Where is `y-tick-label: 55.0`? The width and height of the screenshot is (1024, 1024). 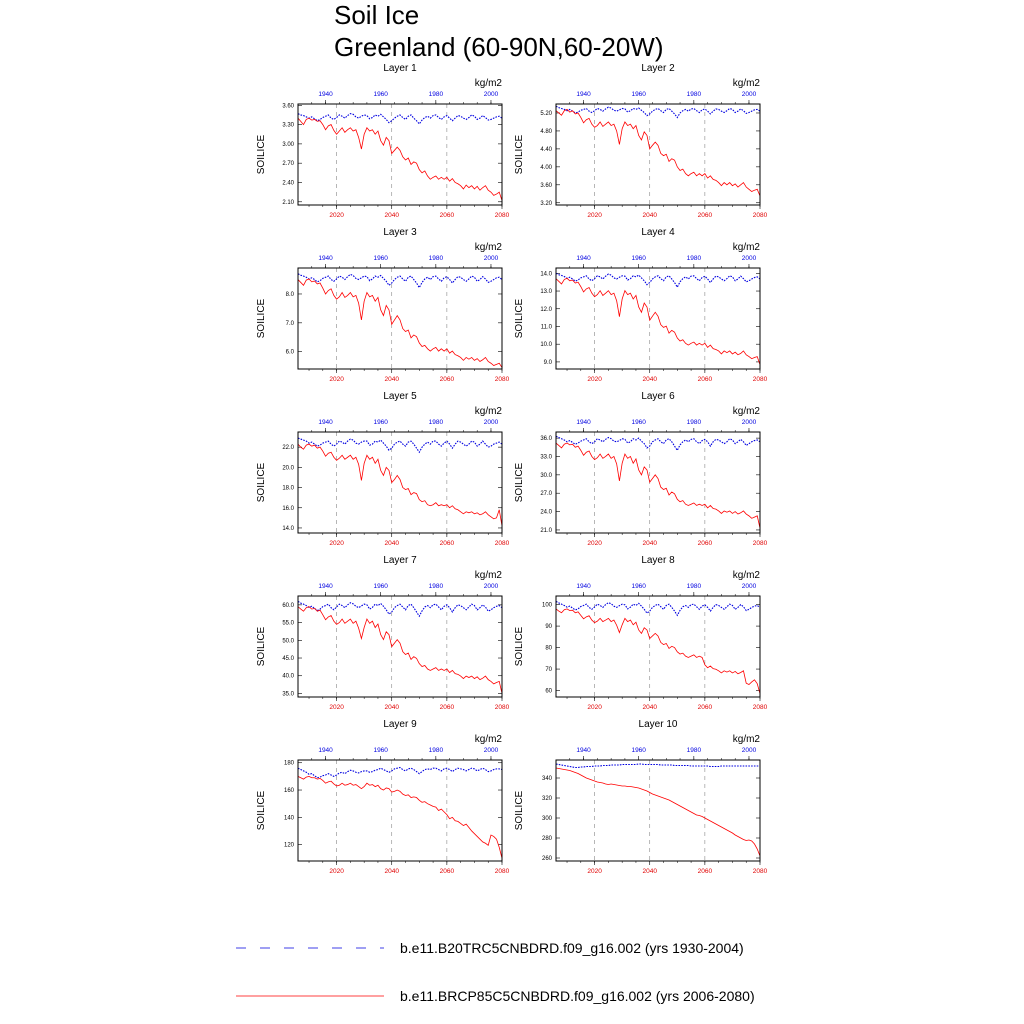
y-tick-label: 55.0 is located at coordinates (288, 624).